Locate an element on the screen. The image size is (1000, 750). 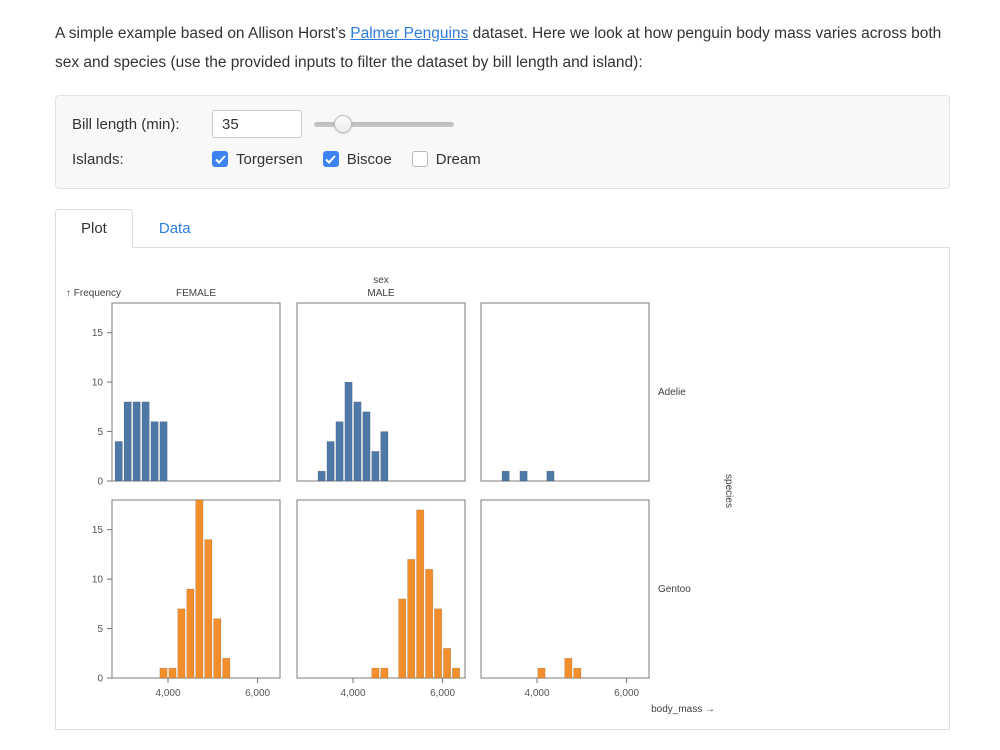
checkbox-torgersen: Torgersen is located at coordinates (257, 159).